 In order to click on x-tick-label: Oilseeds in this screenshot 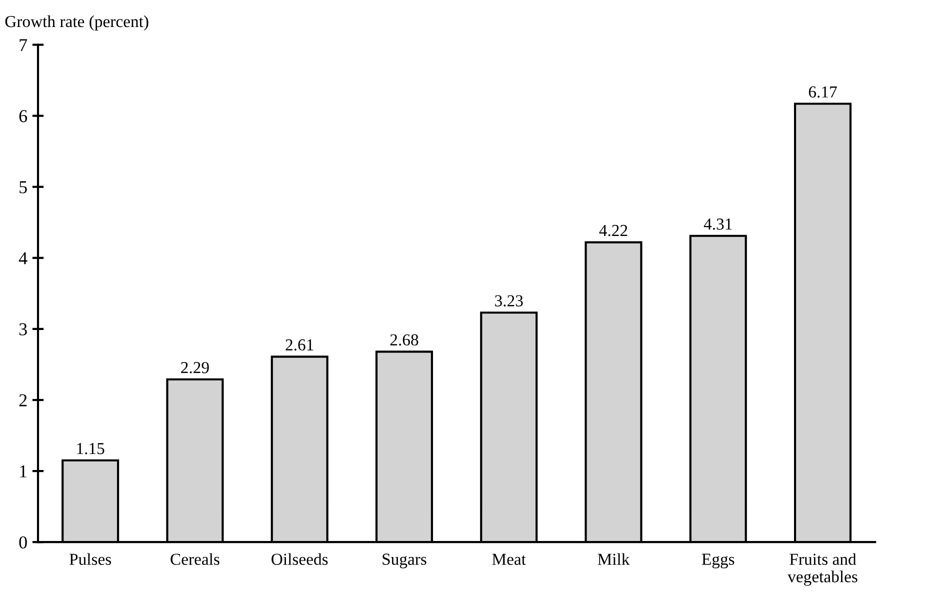, I will do `click(300, 559)`.